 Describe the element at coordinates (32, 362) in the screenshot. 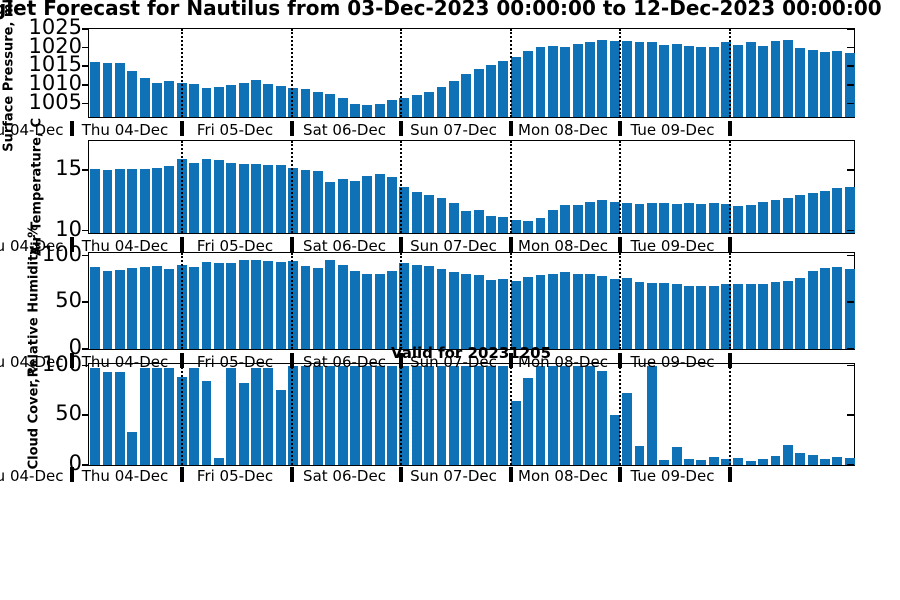

I see `clipped-day-label: Thu 04-Dec` at that location.